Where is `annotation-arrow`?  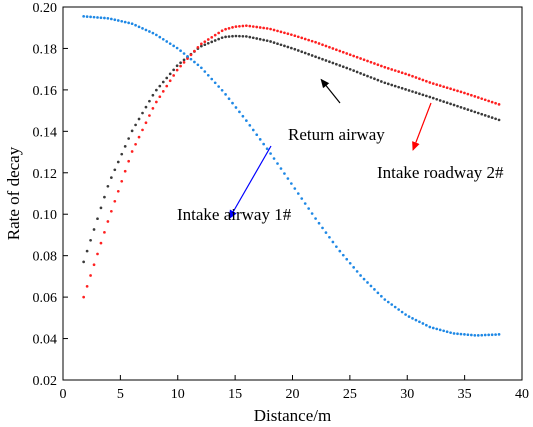 annotation-arrow is located at coordinates (422, 126).